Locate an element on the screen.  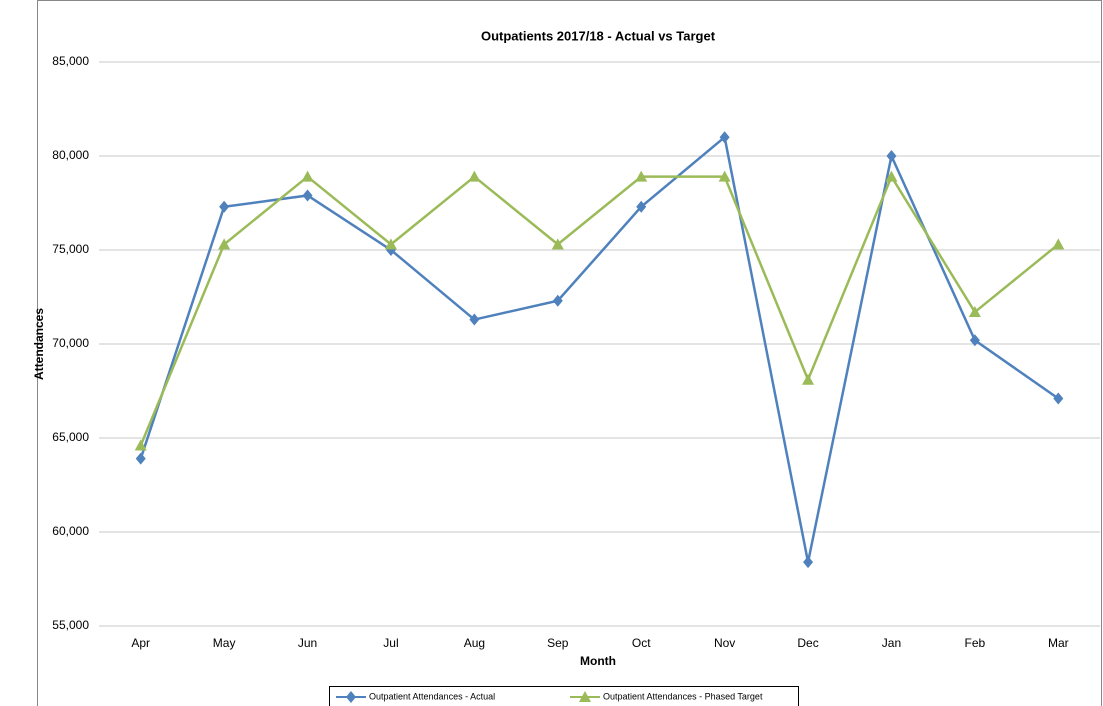
x-tick-label: Aug is located at coordinates (474, 643).